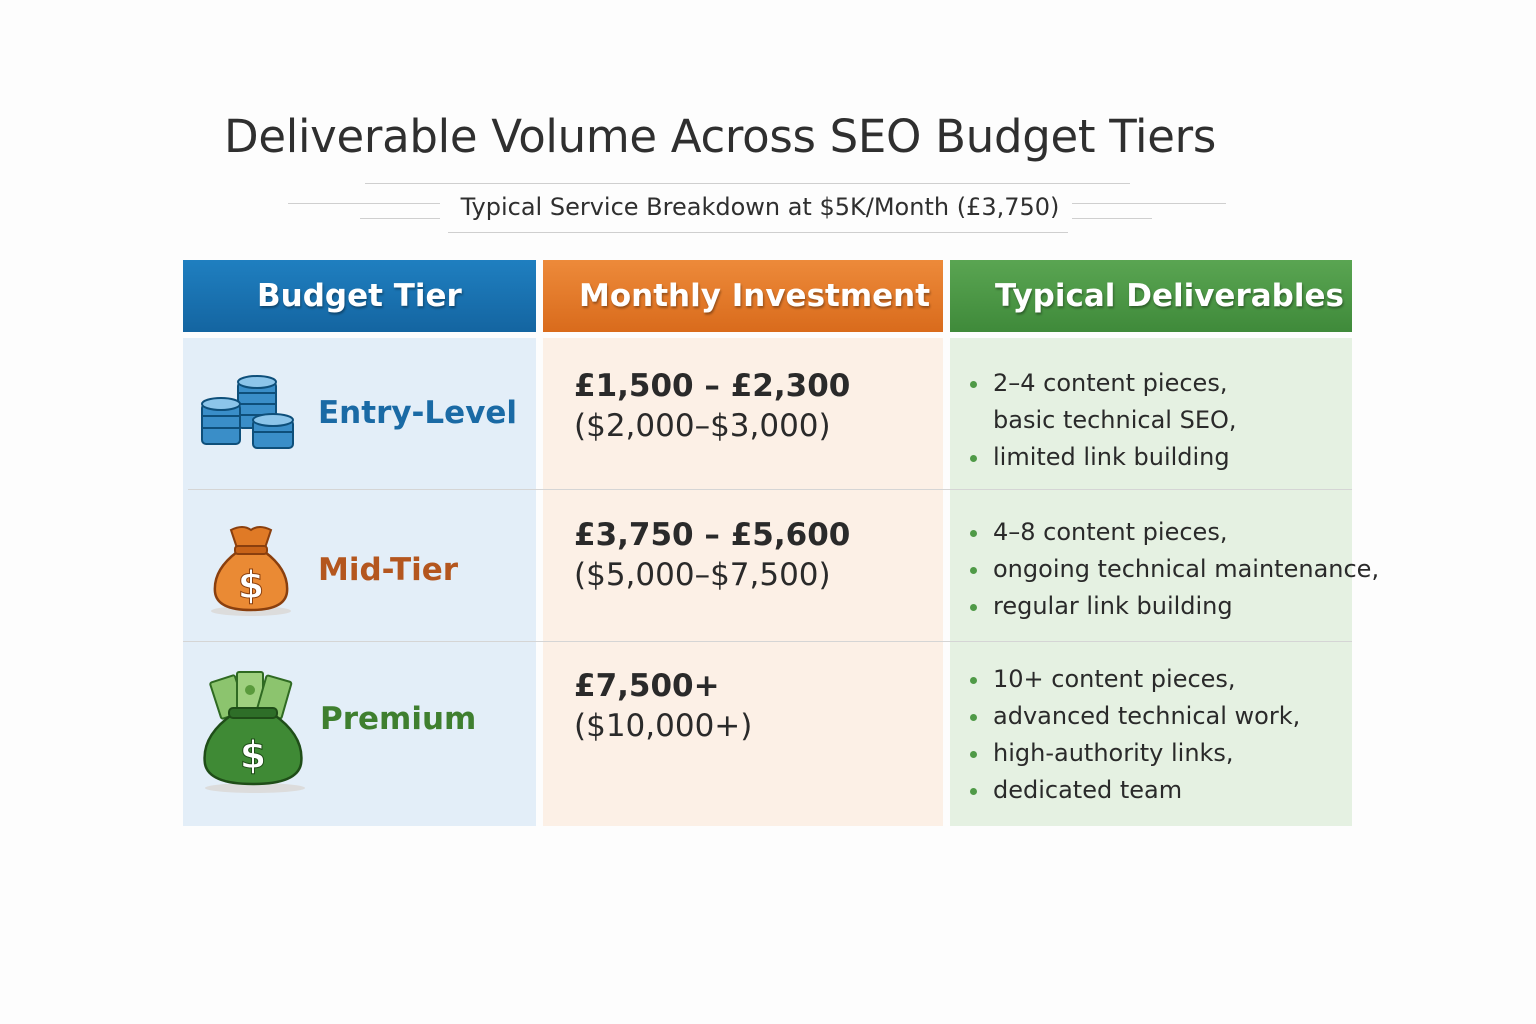 This screenshot has height=1024, width=1536. What do you see at coordinates (663, 706) in the screenshot?
I see `price-premium: £7,500+ ($10,000+)` at bounding box center [663, 706].